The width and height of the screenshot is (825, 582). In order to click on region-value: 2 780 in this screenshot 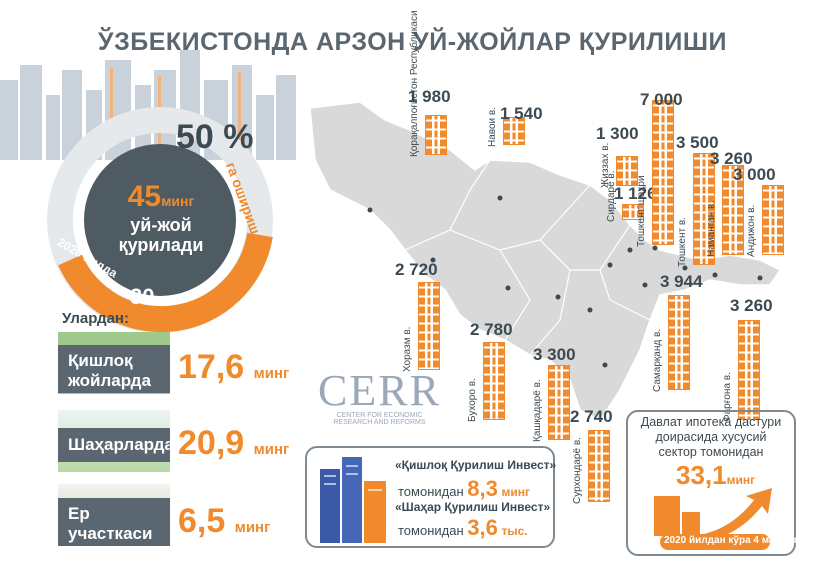, I will do `click(491, 329)`.